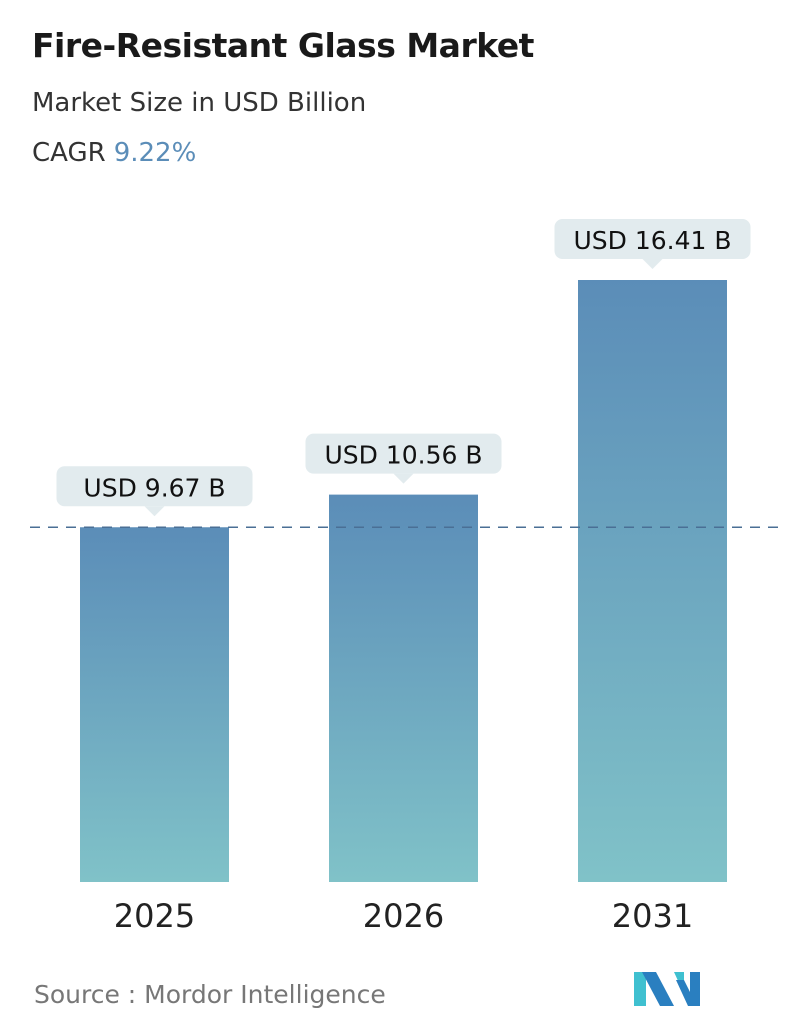 This screenshot has height=1034, width=796. What do you see at coordinates (69, 153) in the screenshot?
I see `cagr-label: CAGR` at bounding box center [69, 153].